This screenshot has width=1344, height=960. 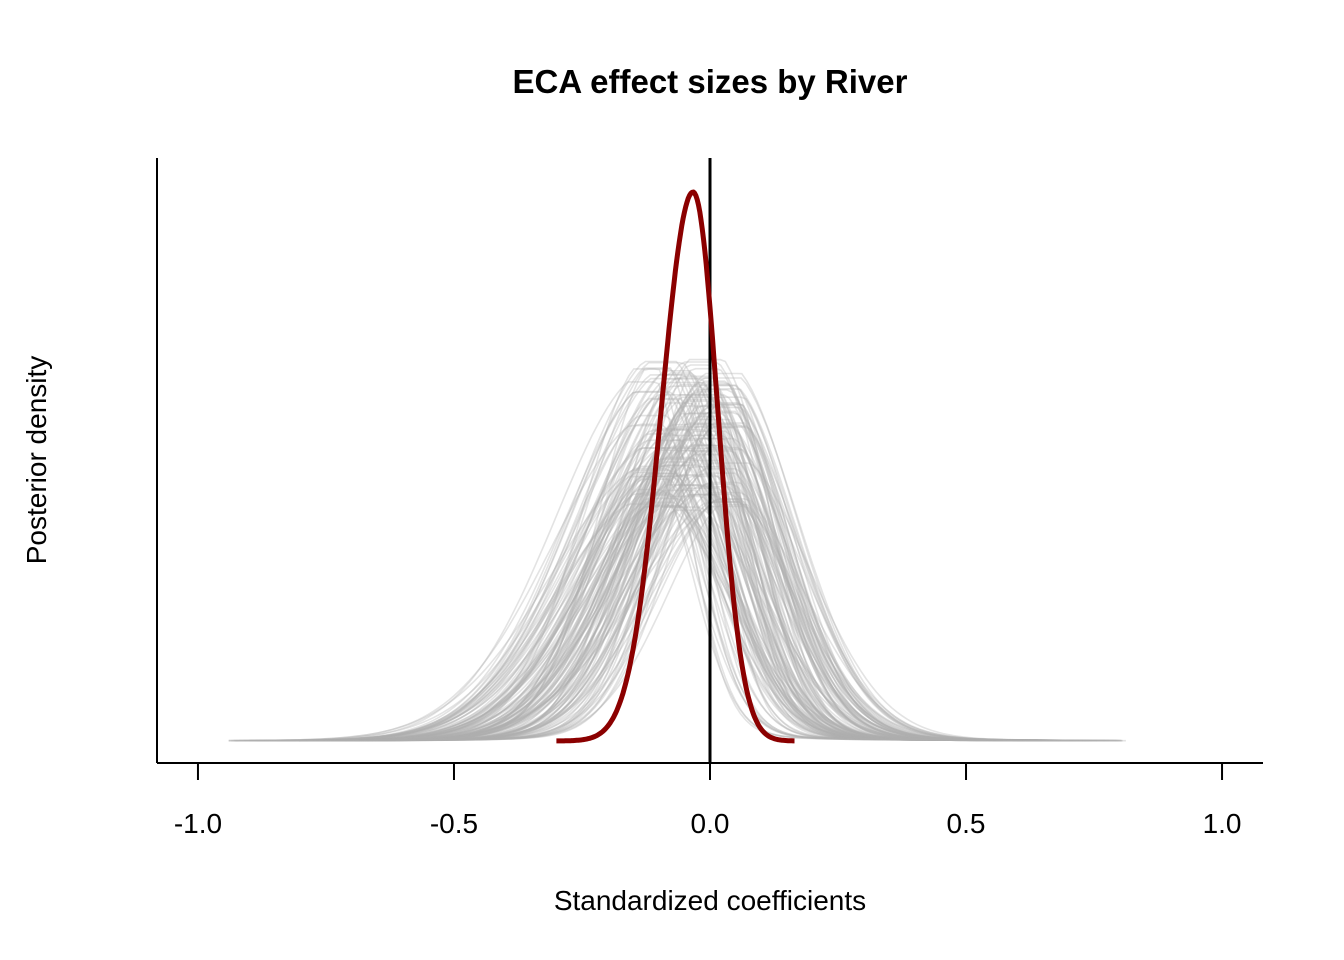 What do you see at coordinates (36, 460) in the screenshot?
I see `y-axis-label: Posterior density` at bounding box center [36, 460].